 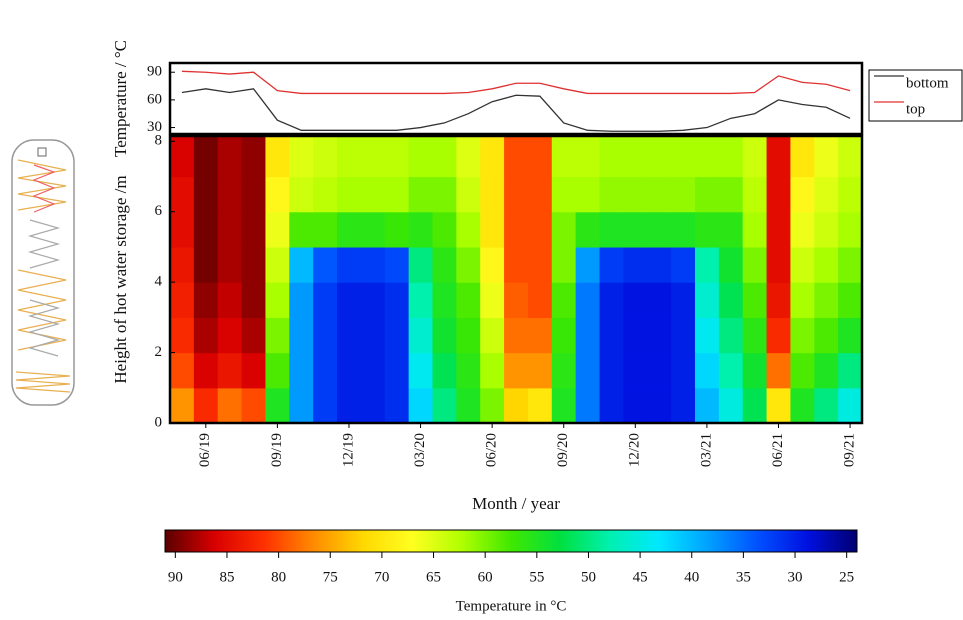 I want to click on line-series, so click(x=516, y=110).